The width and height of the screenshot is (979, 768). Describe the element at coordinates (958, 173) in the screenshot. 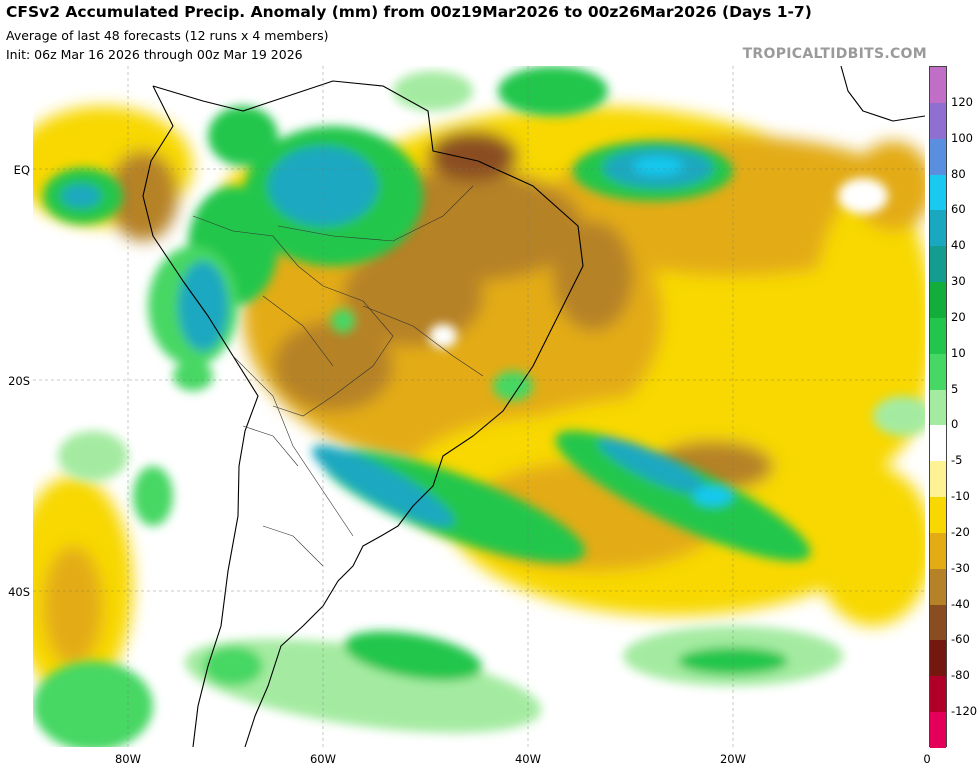

I see `colorbar-label: 80` at that location.